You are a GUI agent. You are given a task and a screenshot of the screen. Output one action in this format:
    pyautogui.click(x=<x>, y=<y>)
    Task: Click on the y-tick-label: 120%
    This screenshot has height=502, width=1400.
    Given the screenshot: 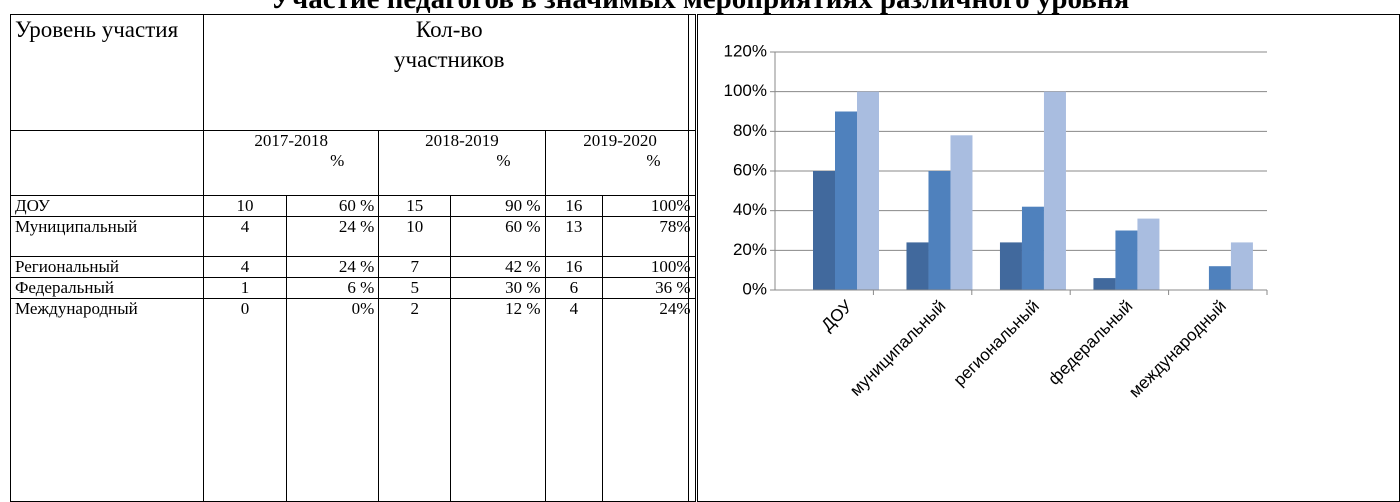 What is the action you would take?
    pyautogui.click(x=745, y=50)
    